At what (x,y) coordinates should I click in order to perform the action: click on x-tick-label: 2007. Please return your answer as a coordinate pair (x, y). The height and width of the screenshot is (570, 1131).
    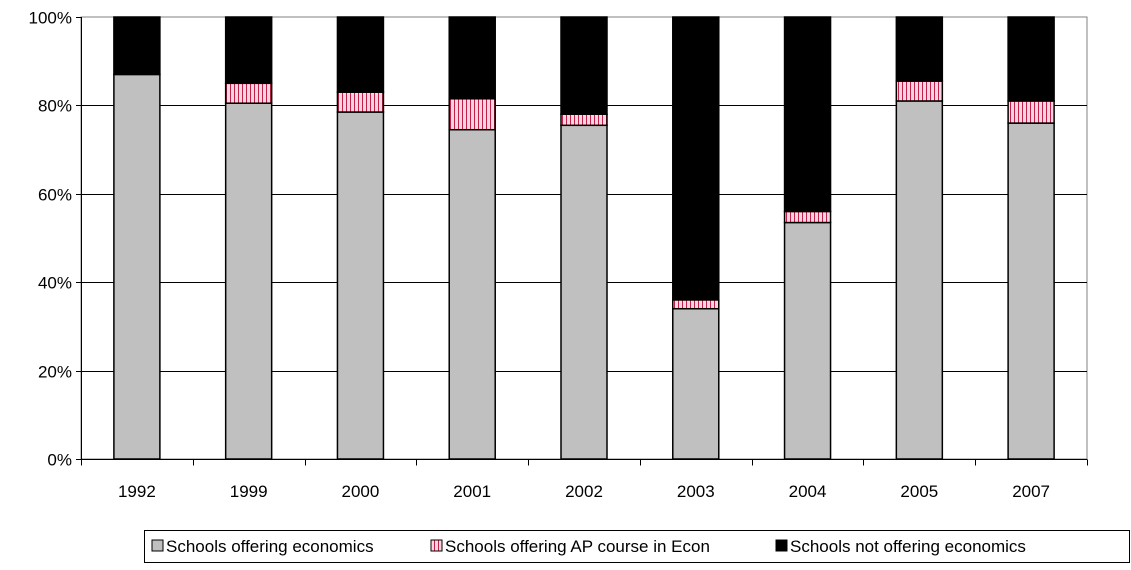
    Looking at the image, I should click on (1031, 491).